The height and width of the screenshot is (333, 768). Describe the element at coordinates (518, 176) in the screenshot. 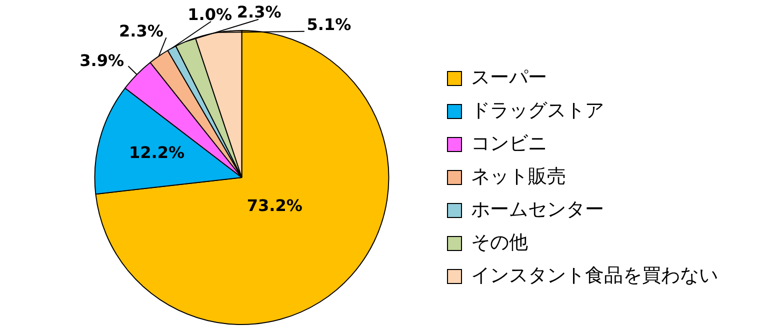

I see `legend-label: ネット販売` at that location.